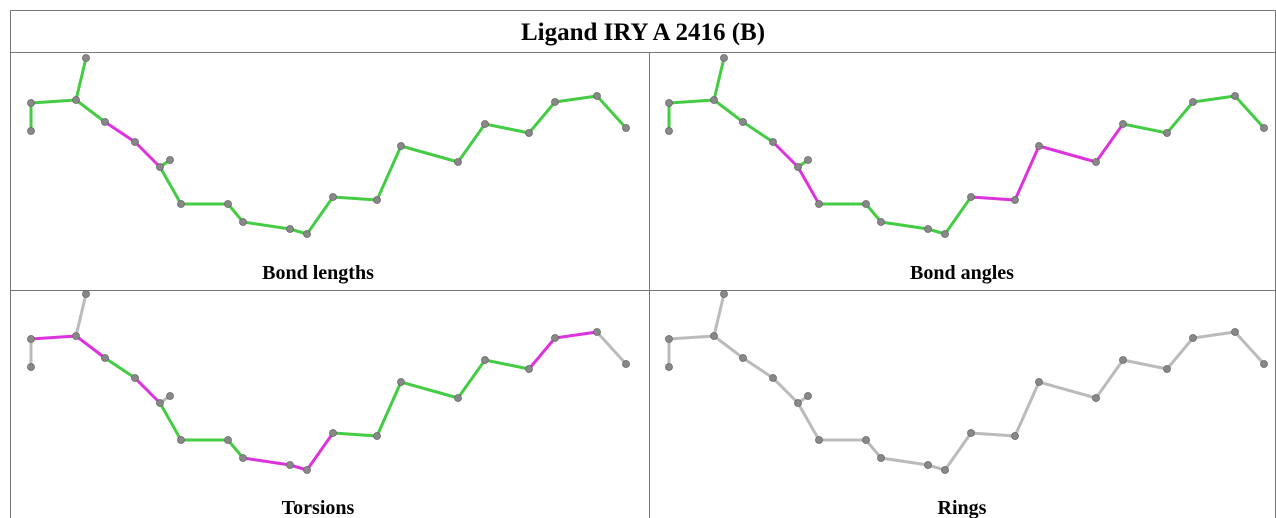  Describe the element at coordinates (318, 507) in the screenshot. I see `panel-caption: Torsions` at that location.